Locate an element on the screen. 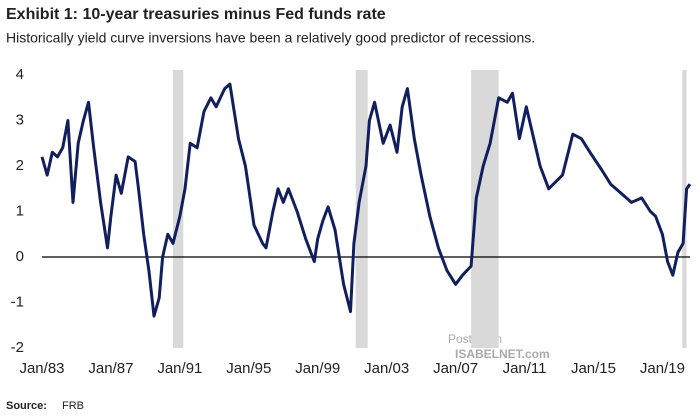  x-tick-label: Jan/03 is located at coordinates (386, 368).